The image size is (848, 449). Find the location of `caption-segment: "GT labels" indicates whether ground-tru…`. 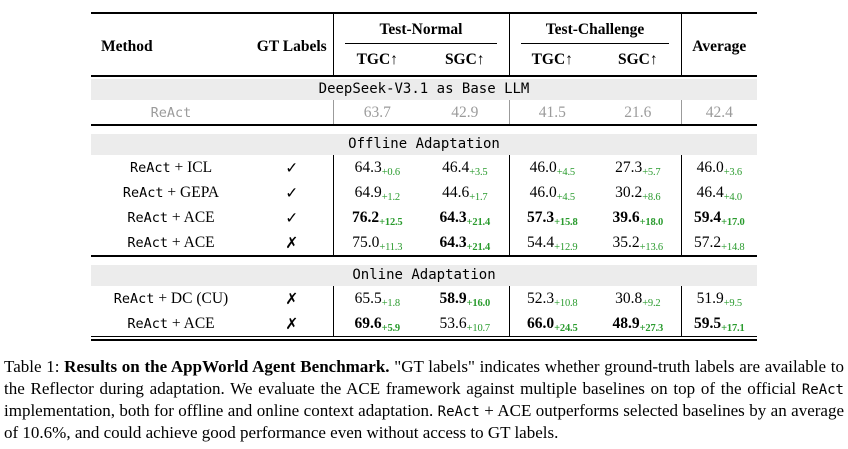

caption-segment: "GT labels" indicates whether ground-tru… is located at coordinates (424, 378).